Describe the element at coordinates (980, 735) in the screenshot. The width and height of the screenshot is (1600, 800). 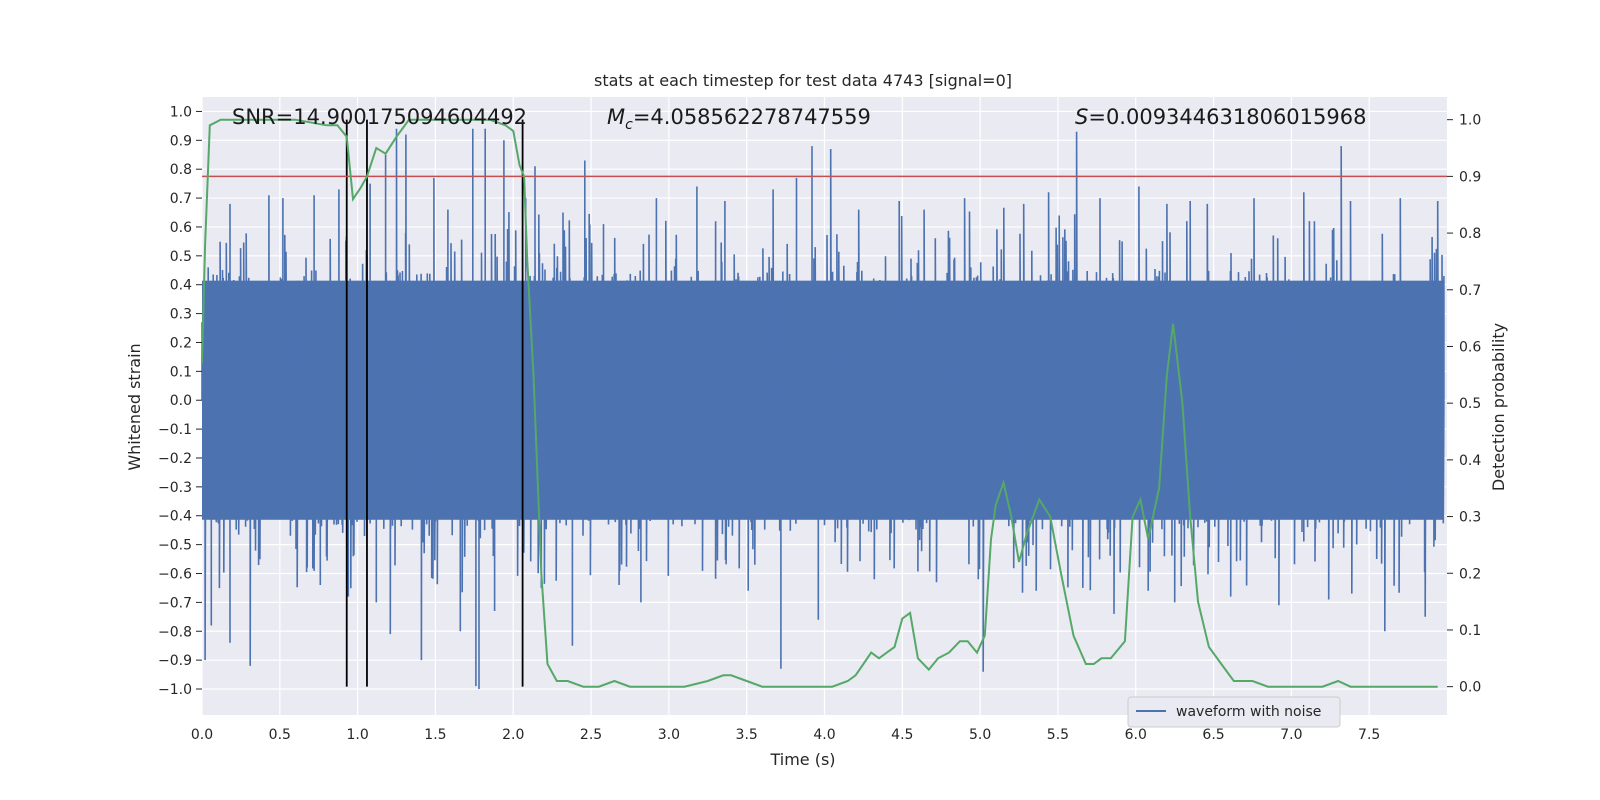
I see `x-tick-label: 5.0` at that location.